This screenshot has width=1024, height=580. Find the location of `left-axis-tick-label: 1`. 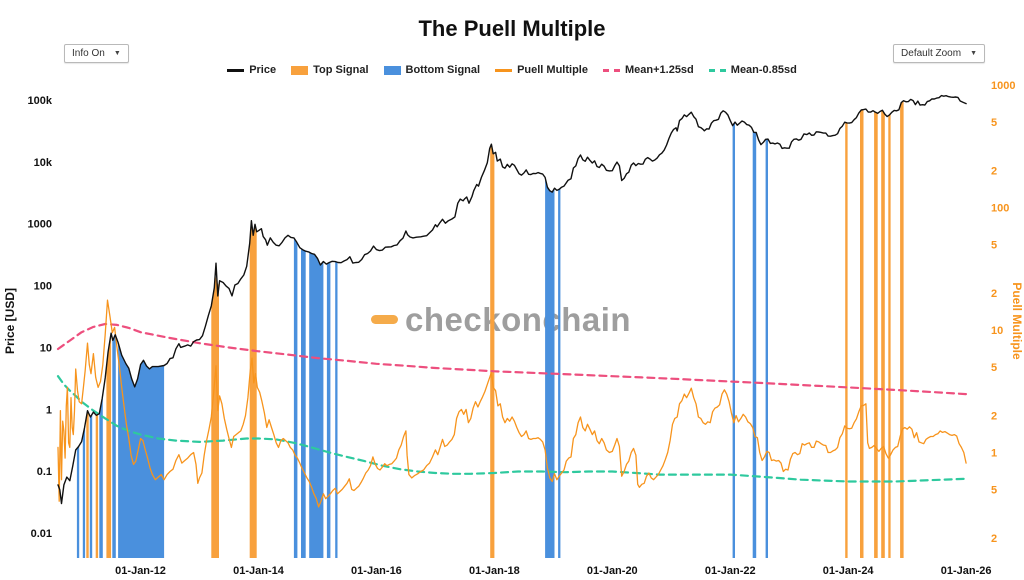

left-axis-tick-label: 1 is located at coordinates (49, 410).